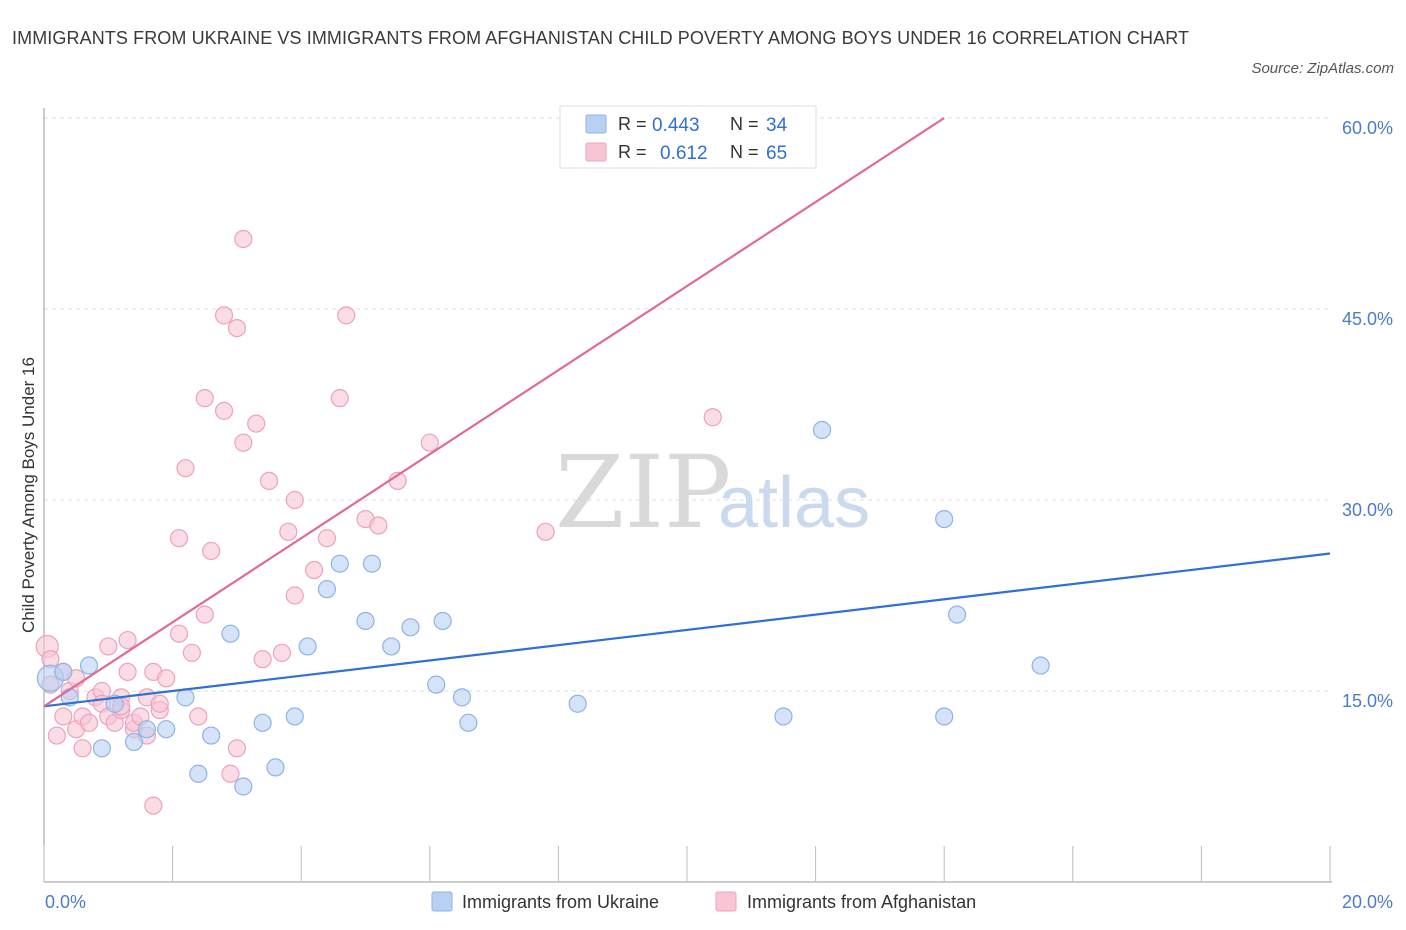 Image resolution: width=1406 pixels, height=930 pixels. Describe the element at coordinates (744, 152) in the screenshot. I see `legend-n-label-afghanistan: N =` at that location.